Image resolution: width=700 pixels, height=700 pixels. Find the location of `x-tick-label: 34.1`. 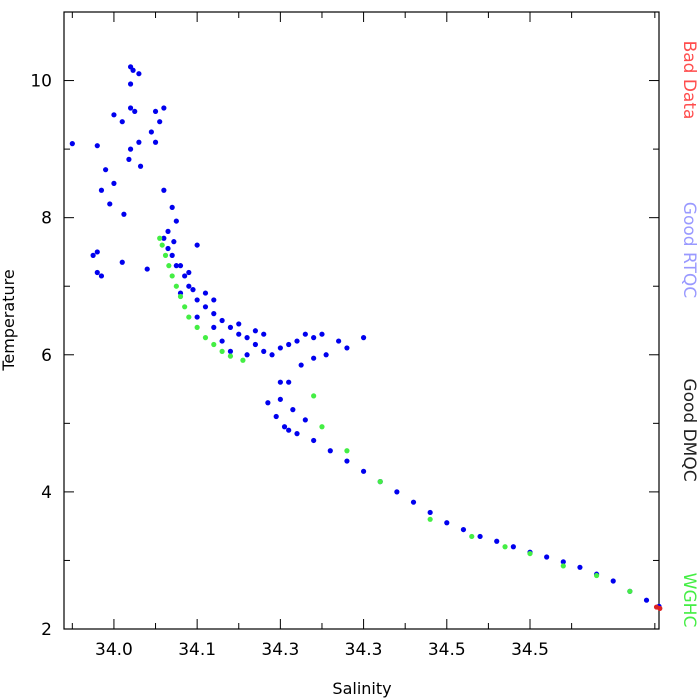

x-tick-label: 34.1 is located at coordinates (197, 650).